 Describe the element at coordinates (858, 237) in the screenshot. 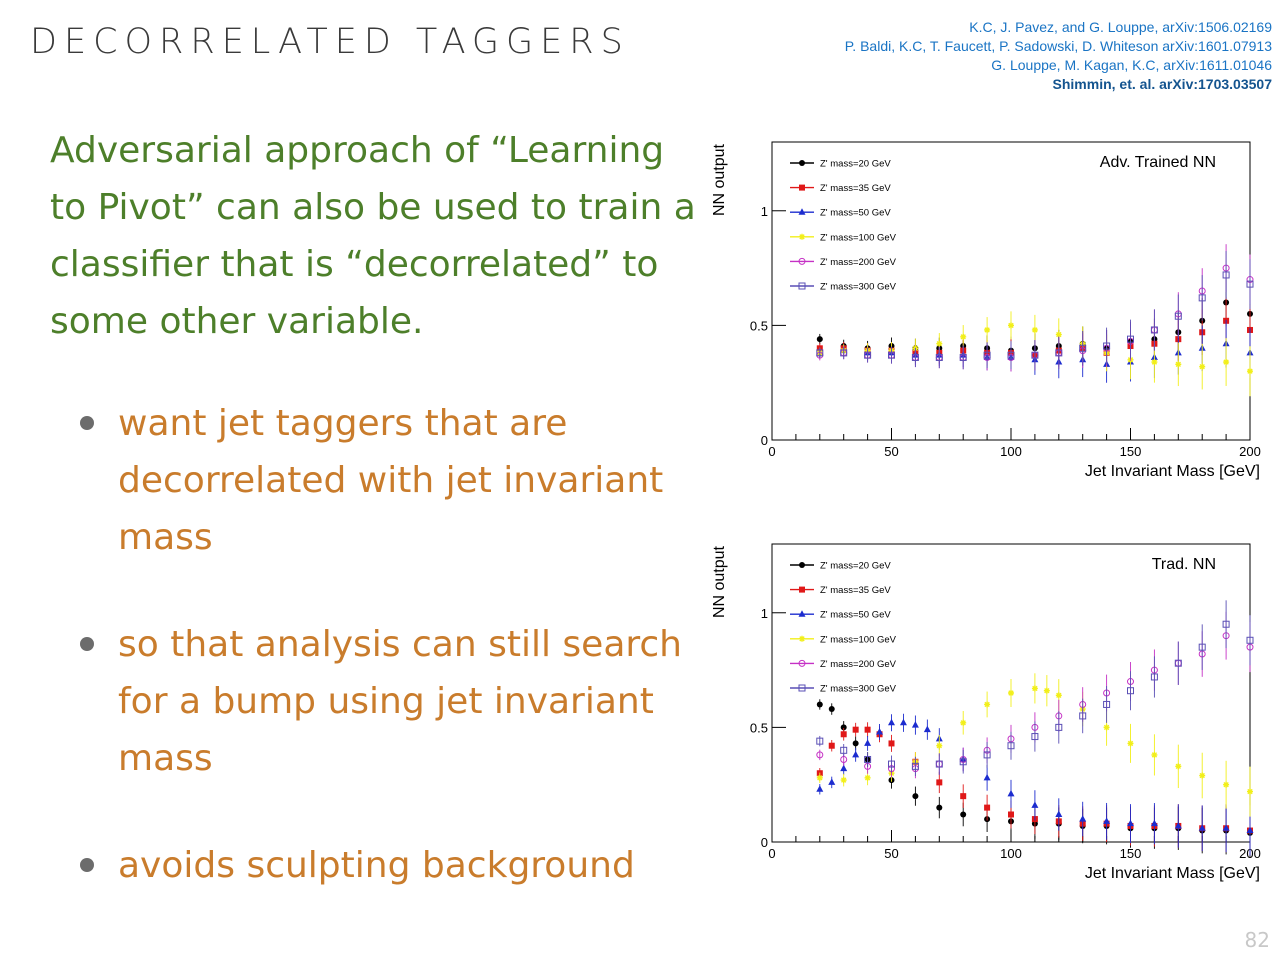

I see `legend-label: Z' mass=100 GeV` at that location.